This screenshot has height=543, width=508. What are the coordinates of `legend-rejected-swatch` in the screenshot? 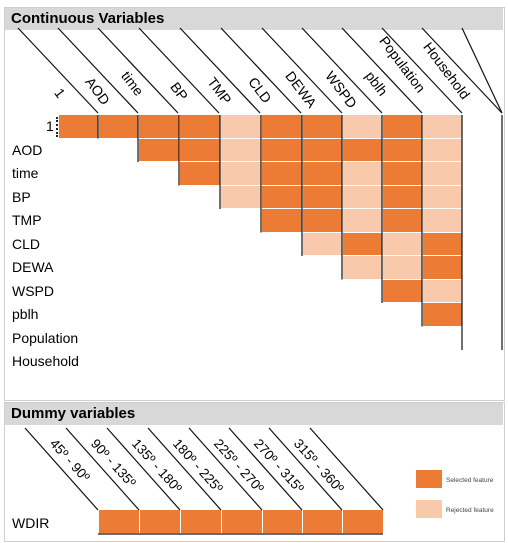 It's located at (429, 509).